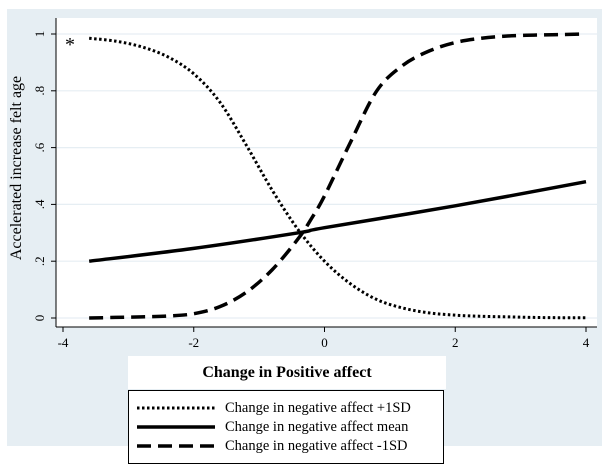 Image resolution: width=605 pixels, height=466 pixels. What do you see at coordinates (176, 408) in the screenshot?
I see `legend-swatch-dotted` at bounding box center [176, 408].